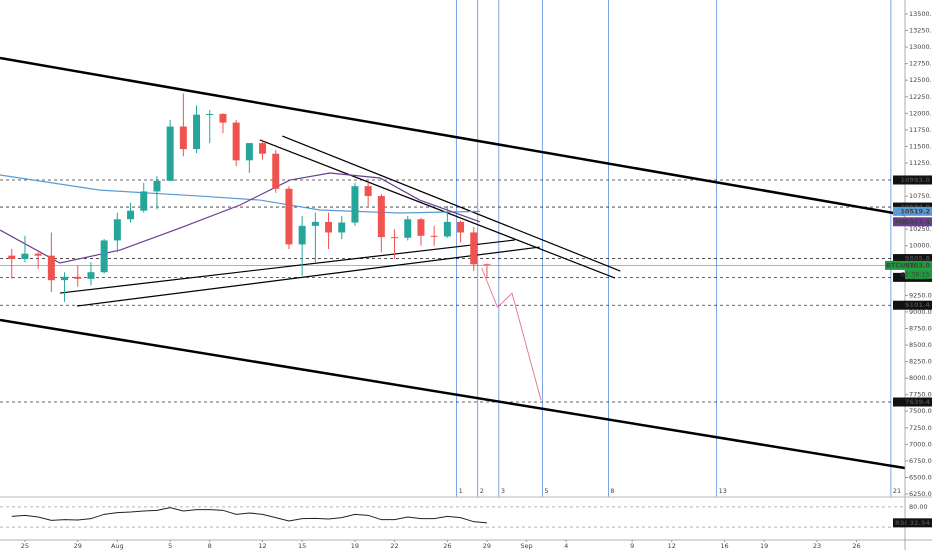 The image size is (932, 550). Describe the element at coordinates (302, 546) in the screenshot. I see `x-tick-label: 15` at that location.